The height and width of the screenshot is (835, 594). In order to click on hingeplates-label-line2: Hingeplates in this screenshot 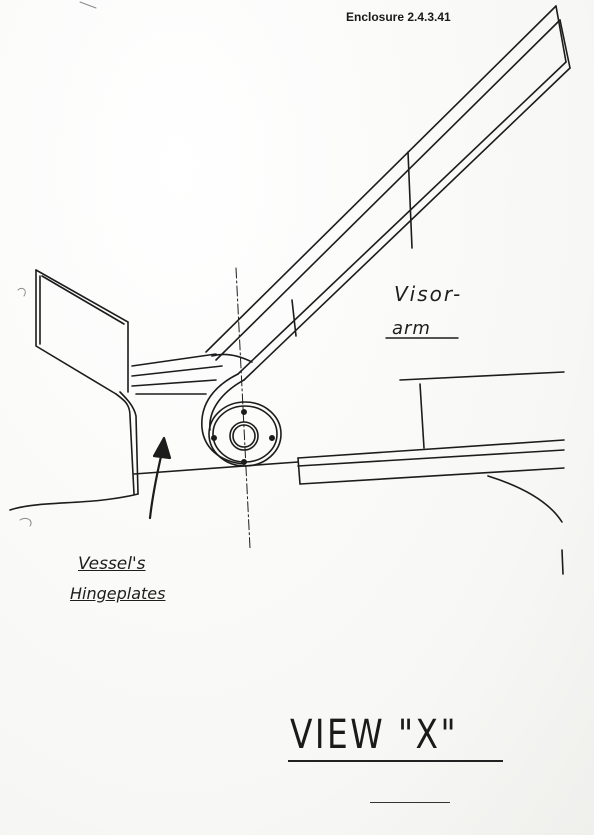, I will do `click(118, 593)`.